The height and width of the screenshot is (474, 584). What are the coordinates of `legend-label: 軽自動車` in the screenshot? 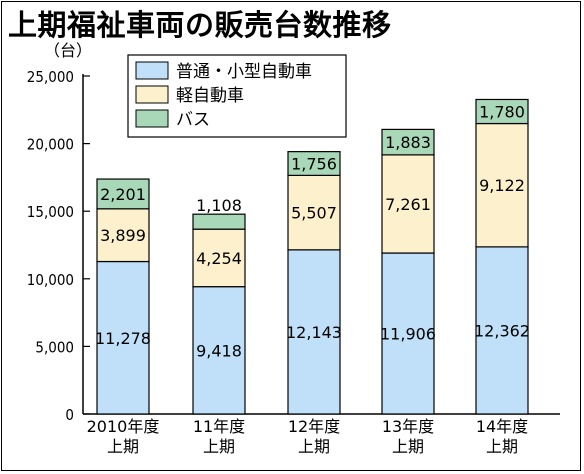 It's located at (210, 96).